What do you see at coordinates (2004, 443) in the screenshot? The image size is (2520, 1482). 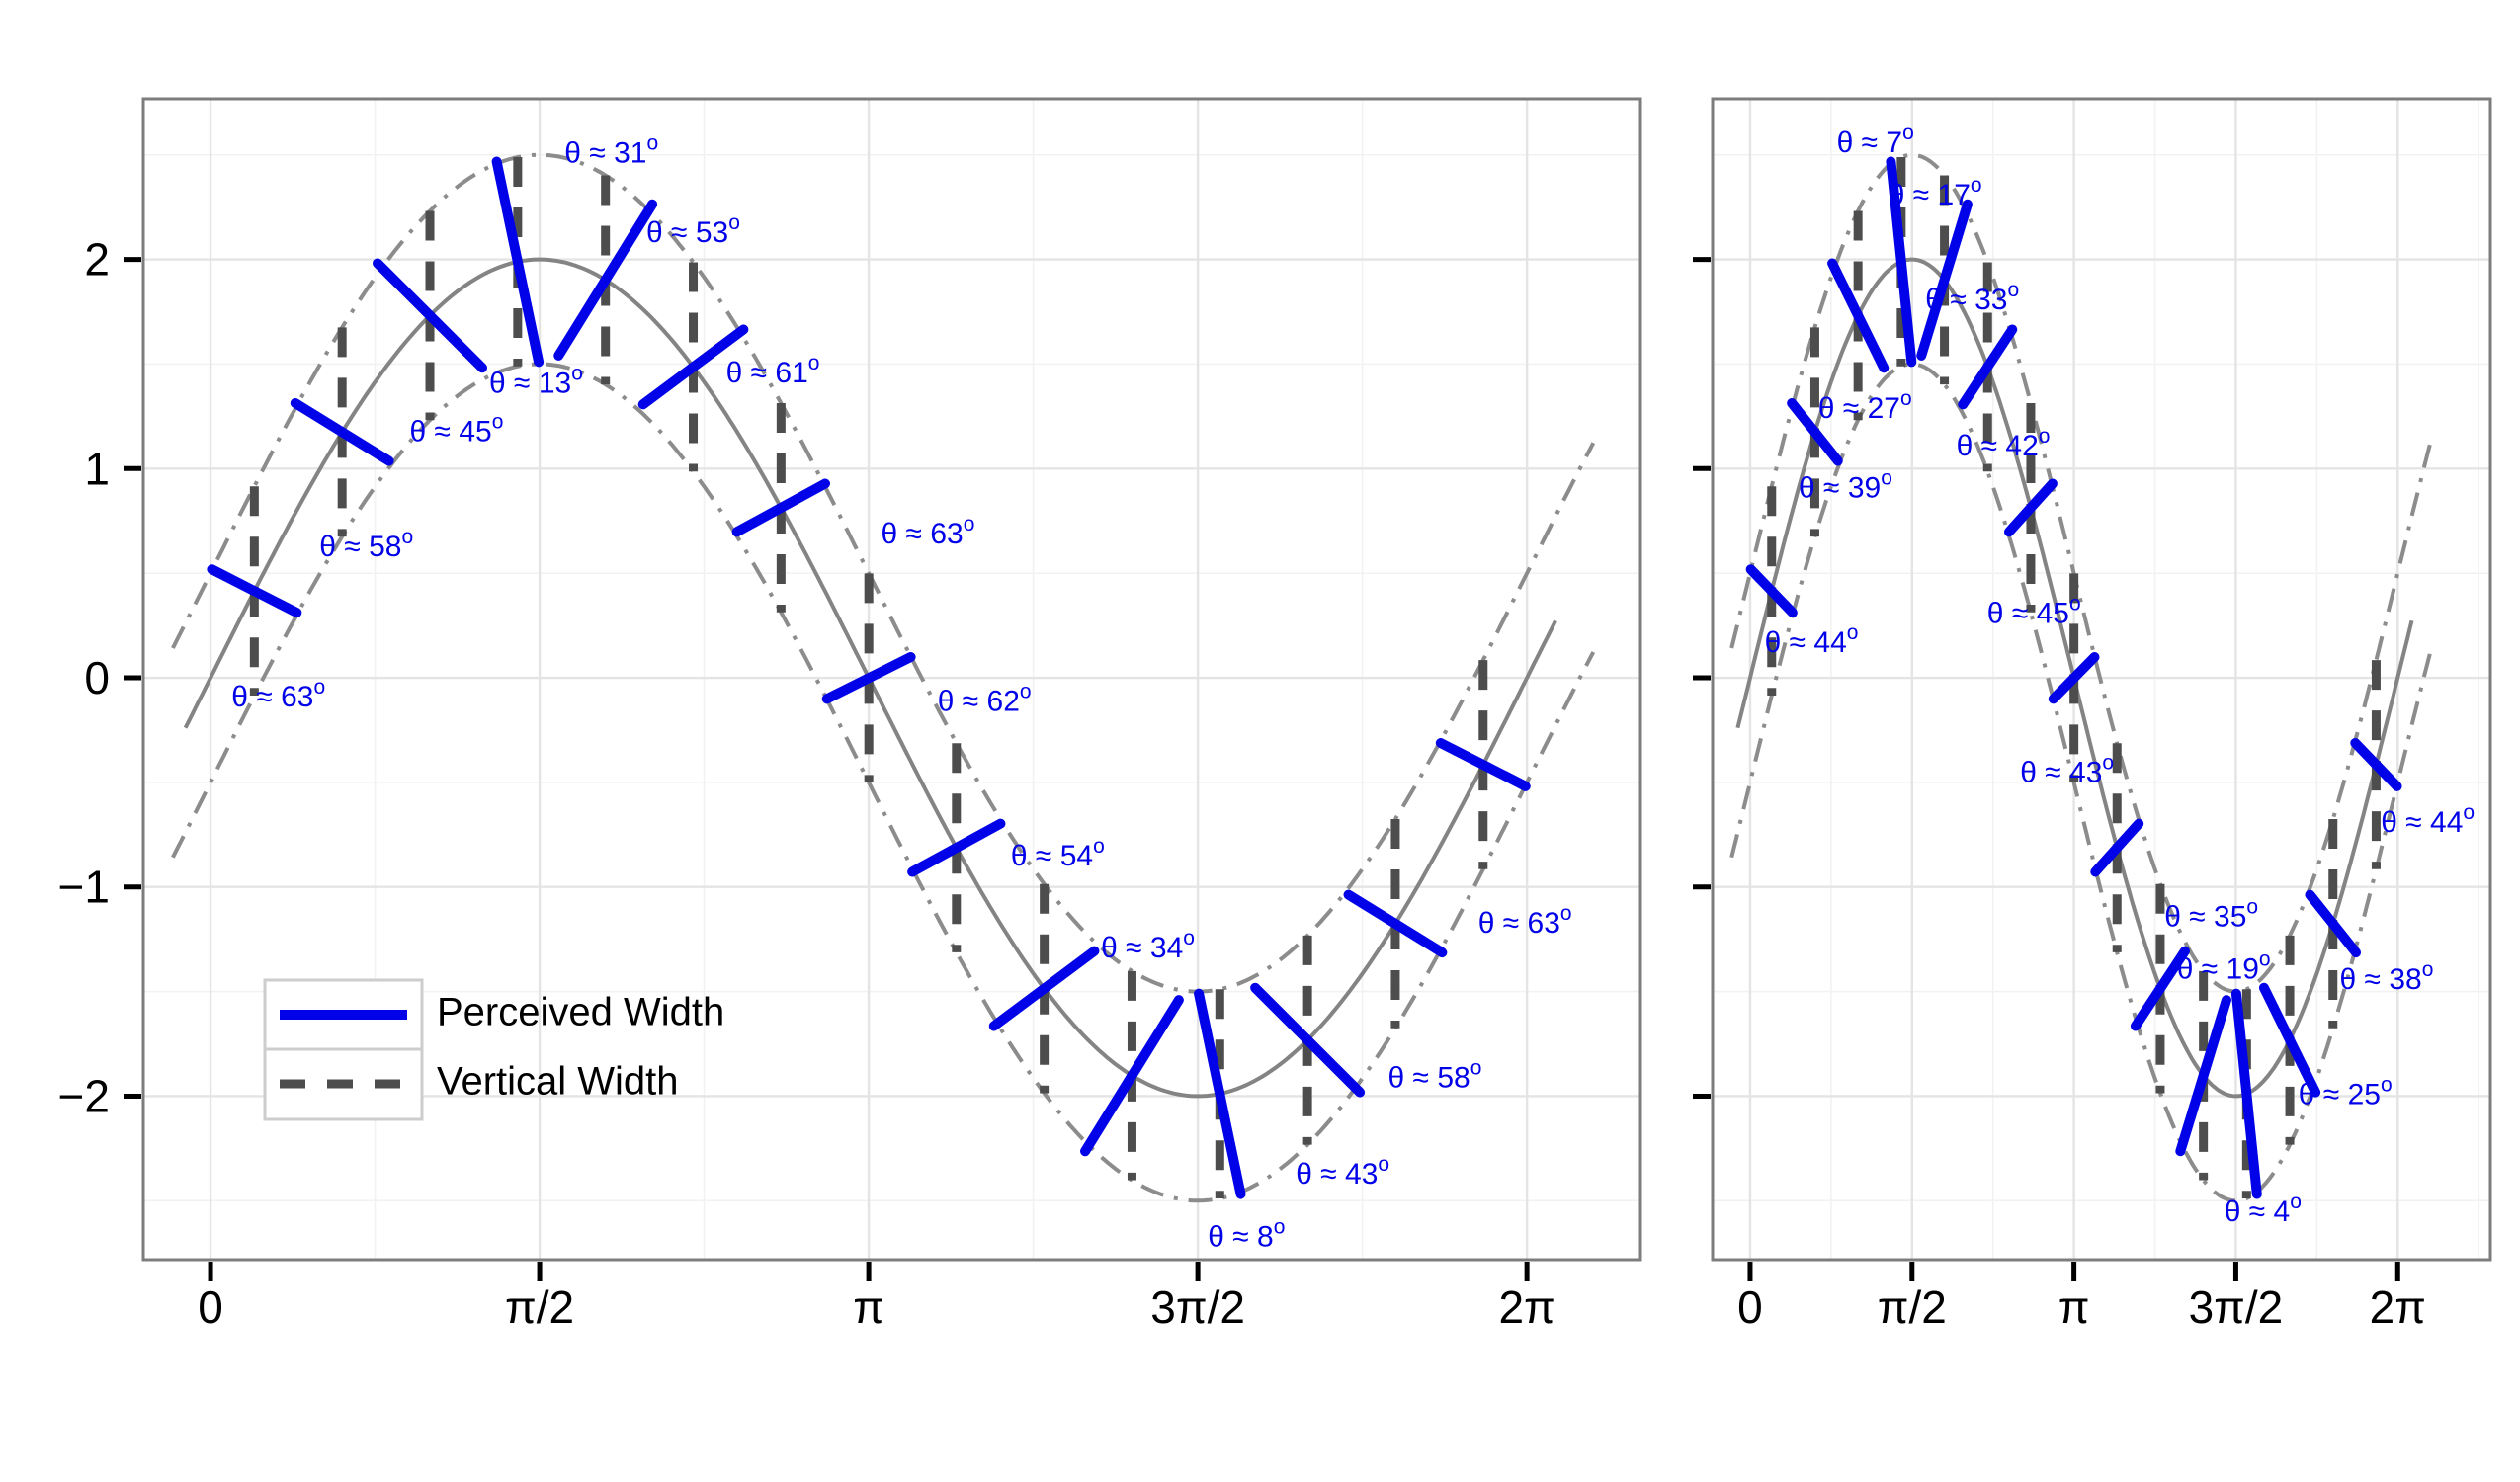 I see `angle-annotation: θ ≈ 42o` at bounding box center [2004, 443].